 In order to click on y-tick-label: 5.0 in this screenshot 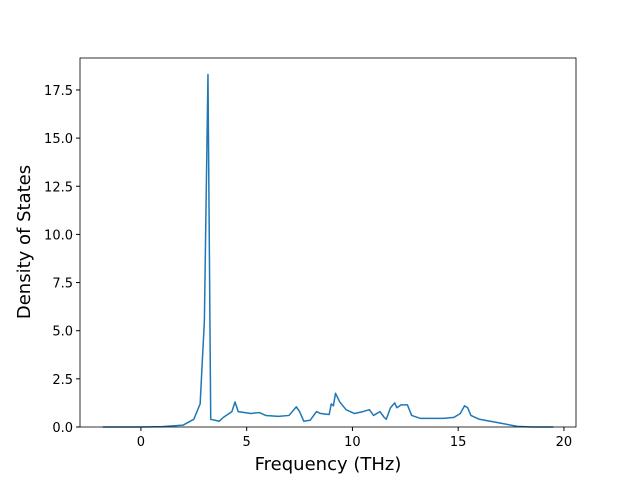, I will do `click(62, 332)`.